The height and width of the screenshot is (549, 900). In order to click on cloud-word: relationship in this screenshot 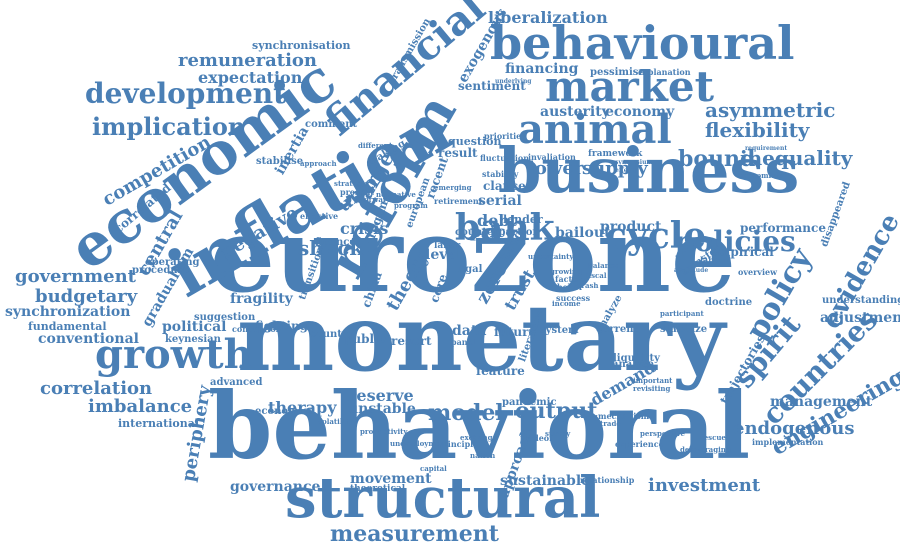, I will do `click(607, 480)`.